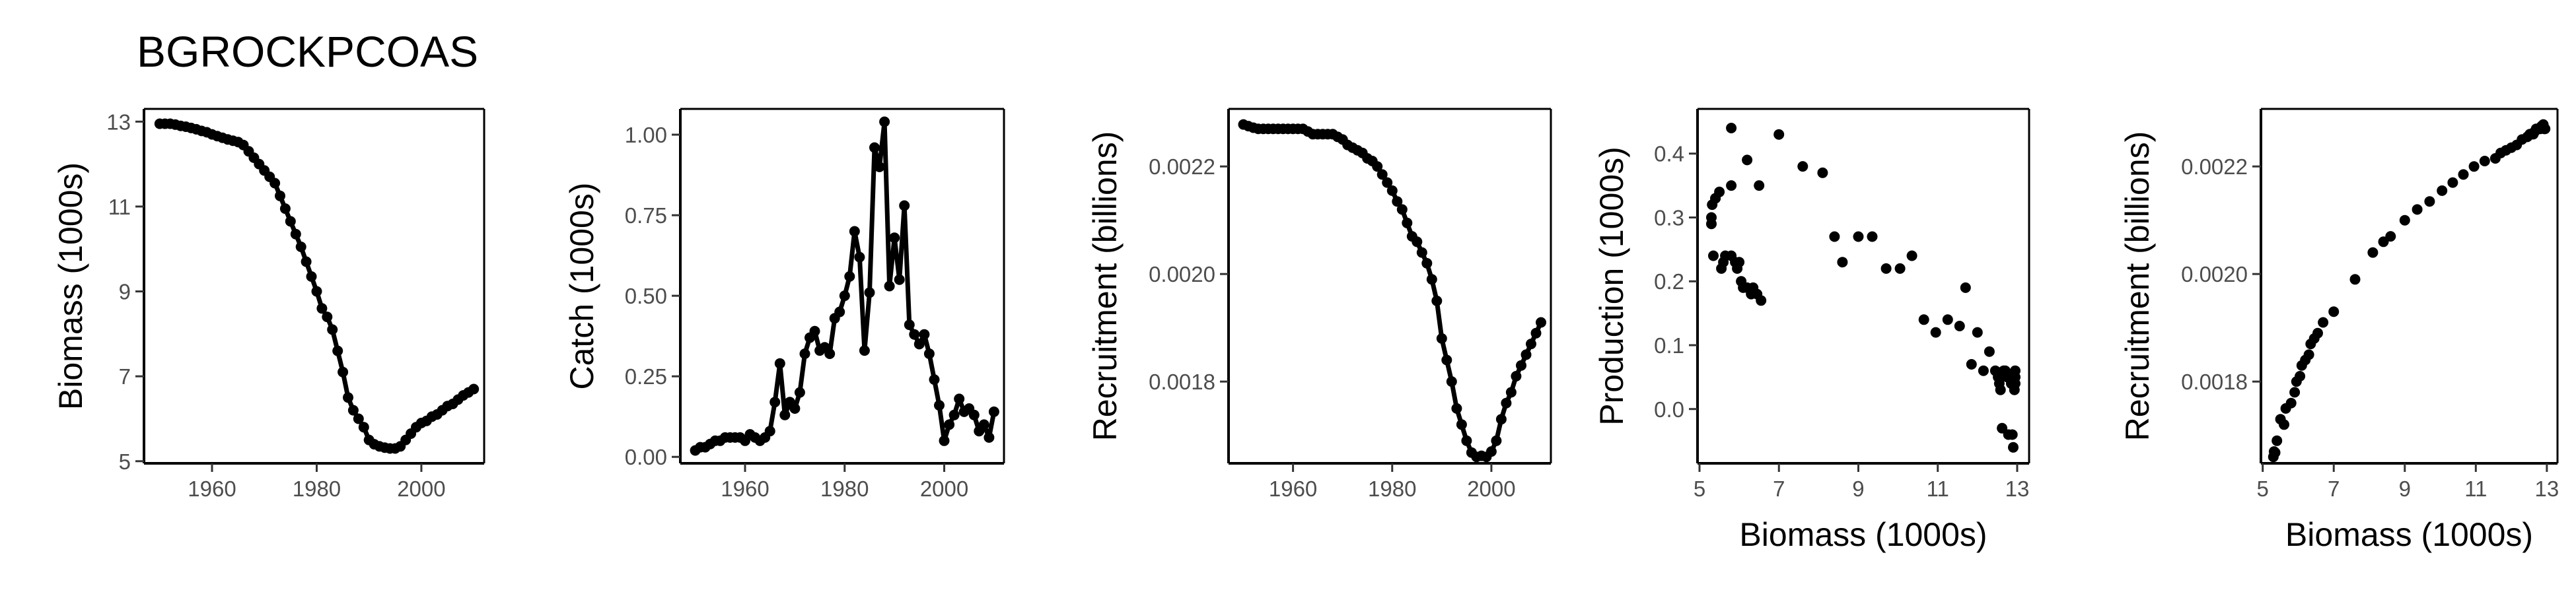 This screenshot has width=2576, height=594. I want to click on y-axis-label: Catch (1000s), so click(582, 285).